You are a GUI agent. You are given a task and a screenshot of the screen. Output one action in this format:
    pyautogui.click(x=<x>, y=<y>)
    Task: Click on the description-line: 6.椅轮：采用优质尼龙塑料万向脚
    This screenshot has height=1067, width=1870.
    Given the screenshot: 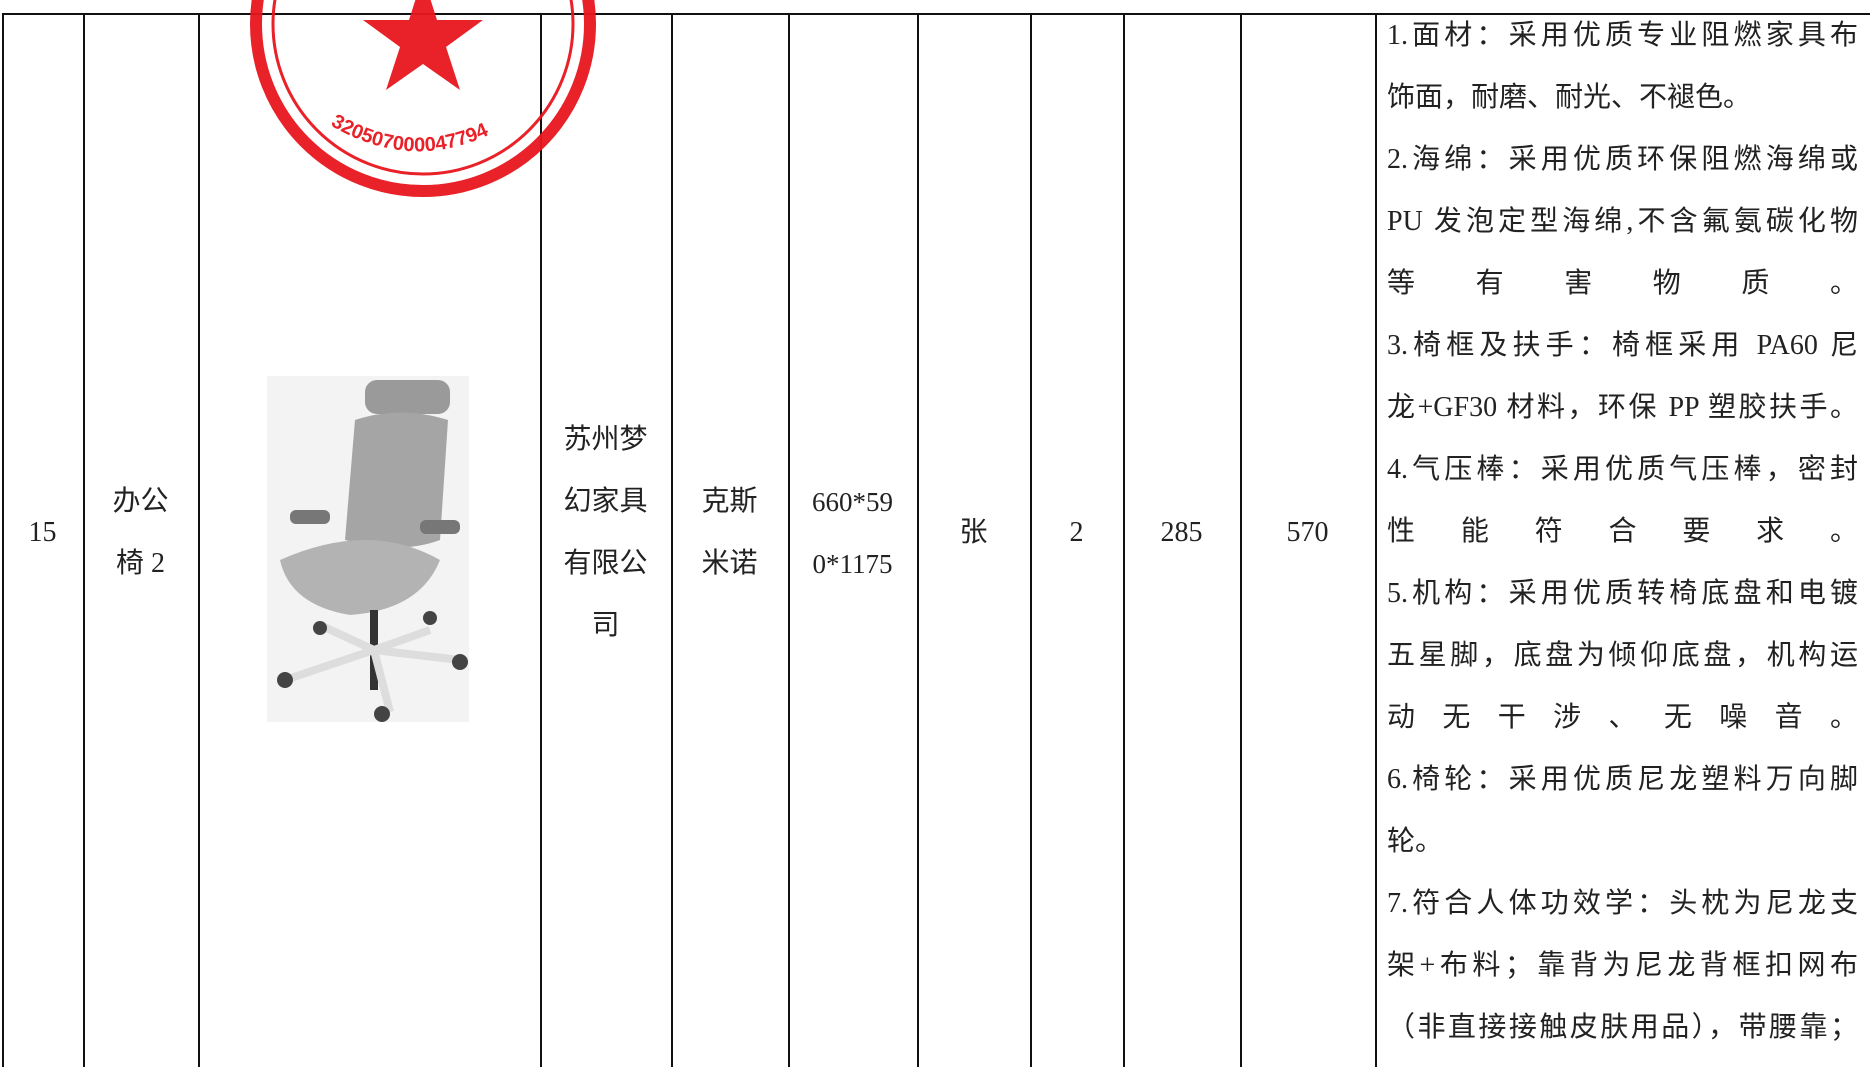 What is the action you would take?
    pyautogui.click(x=1622, y=779)
    